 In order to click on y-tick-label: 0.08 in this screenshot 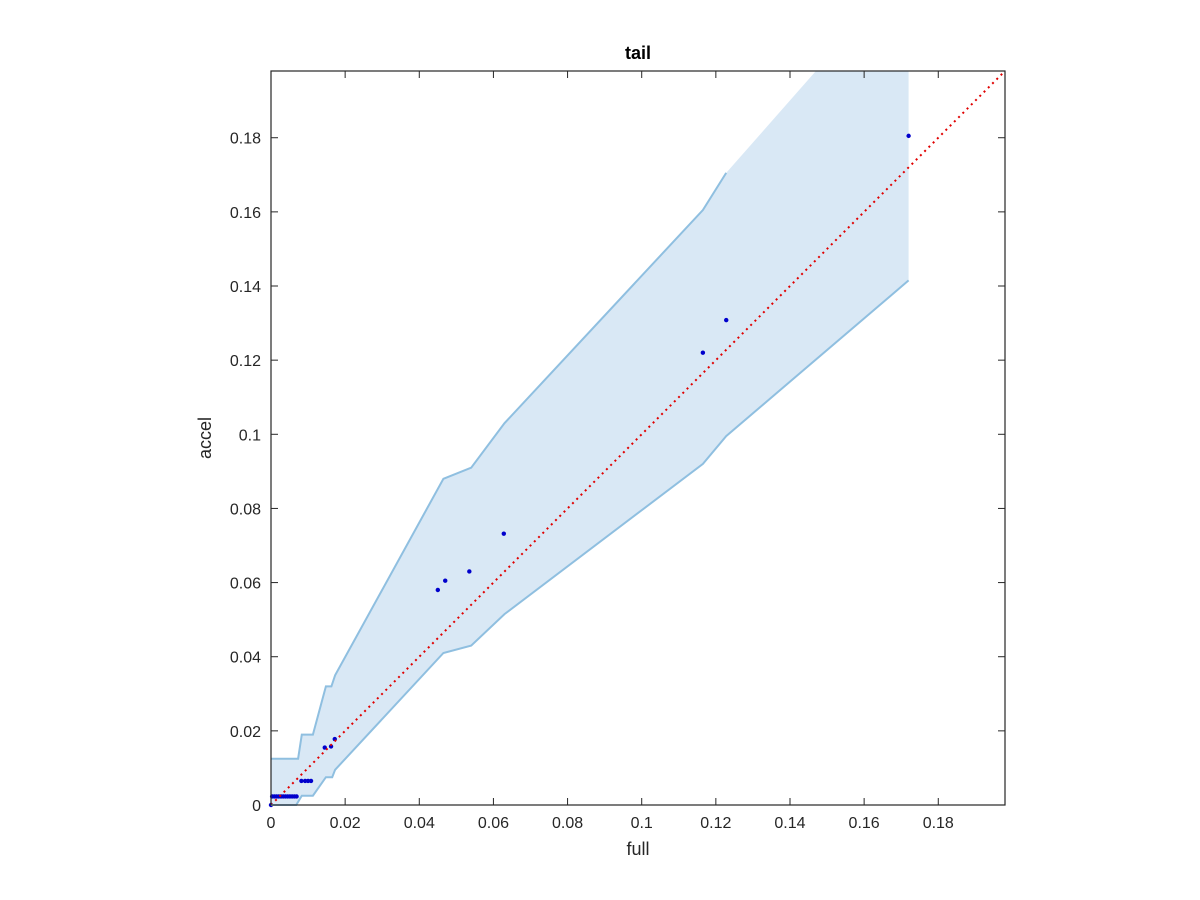, I will do `click(245, 509)`.